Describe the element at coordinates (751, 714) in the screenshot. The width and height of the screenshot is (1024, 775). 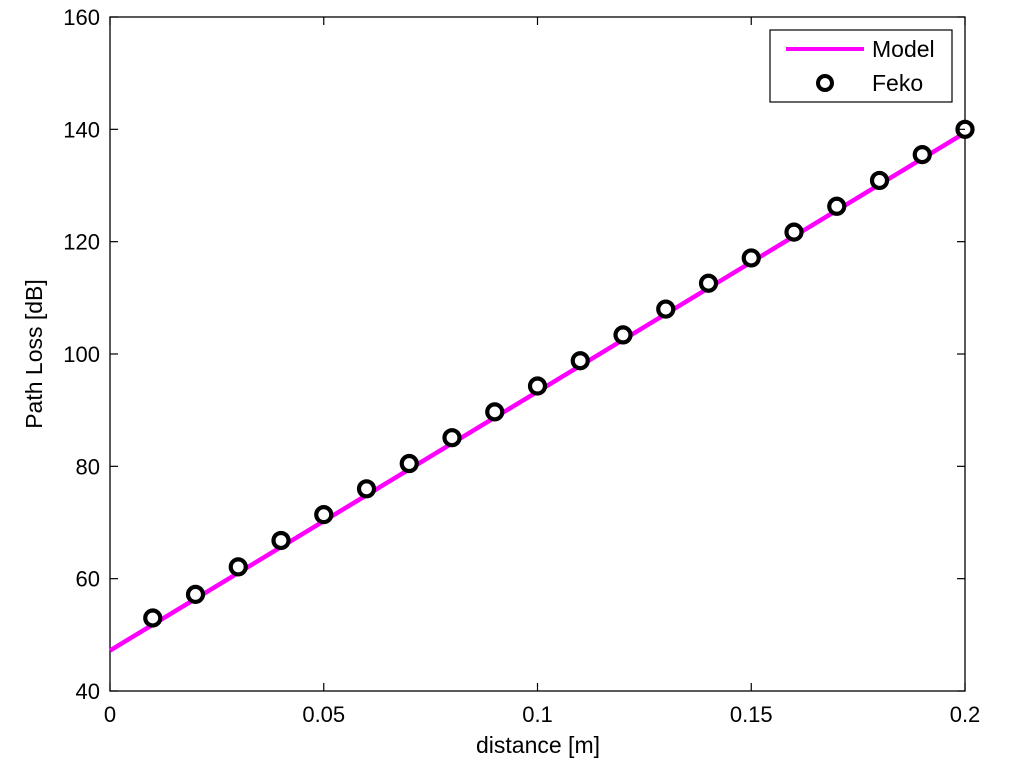
I see `x-tick-label: 0.15` at that location.